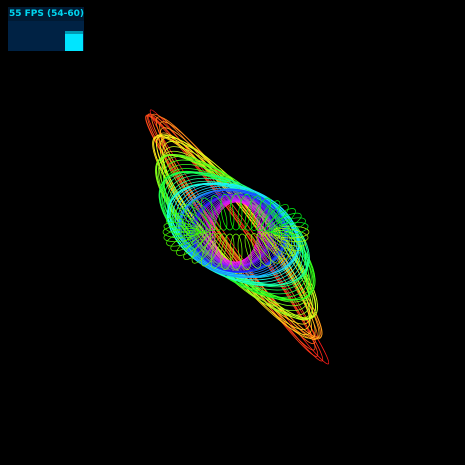 This screenshot has height=465, width=465. Describe the element at coordinates (47, 14) in the screenshot. I see `fps-label: 55 FPS (54-60)` at that location.